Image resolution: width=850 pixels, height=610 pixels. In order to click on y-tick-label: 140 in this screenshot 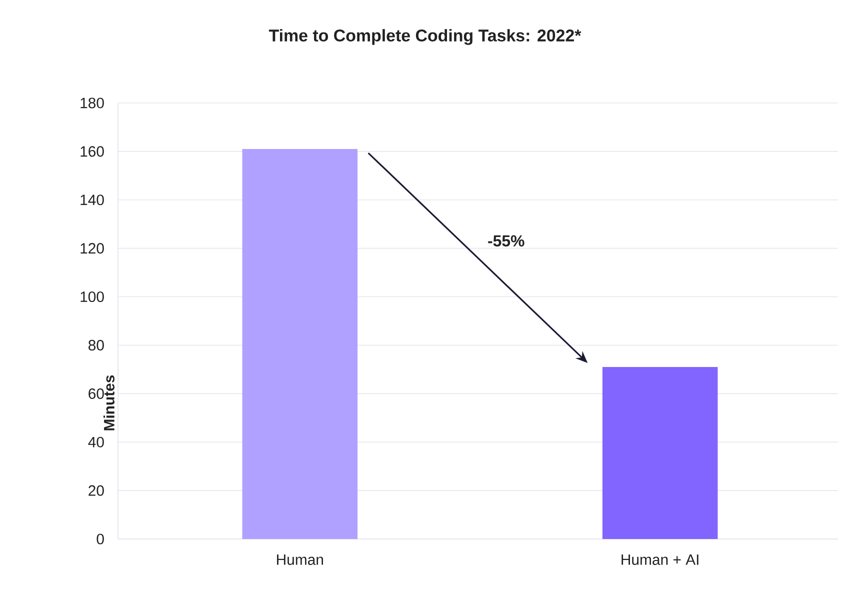, I will do `click(92, 200)`.